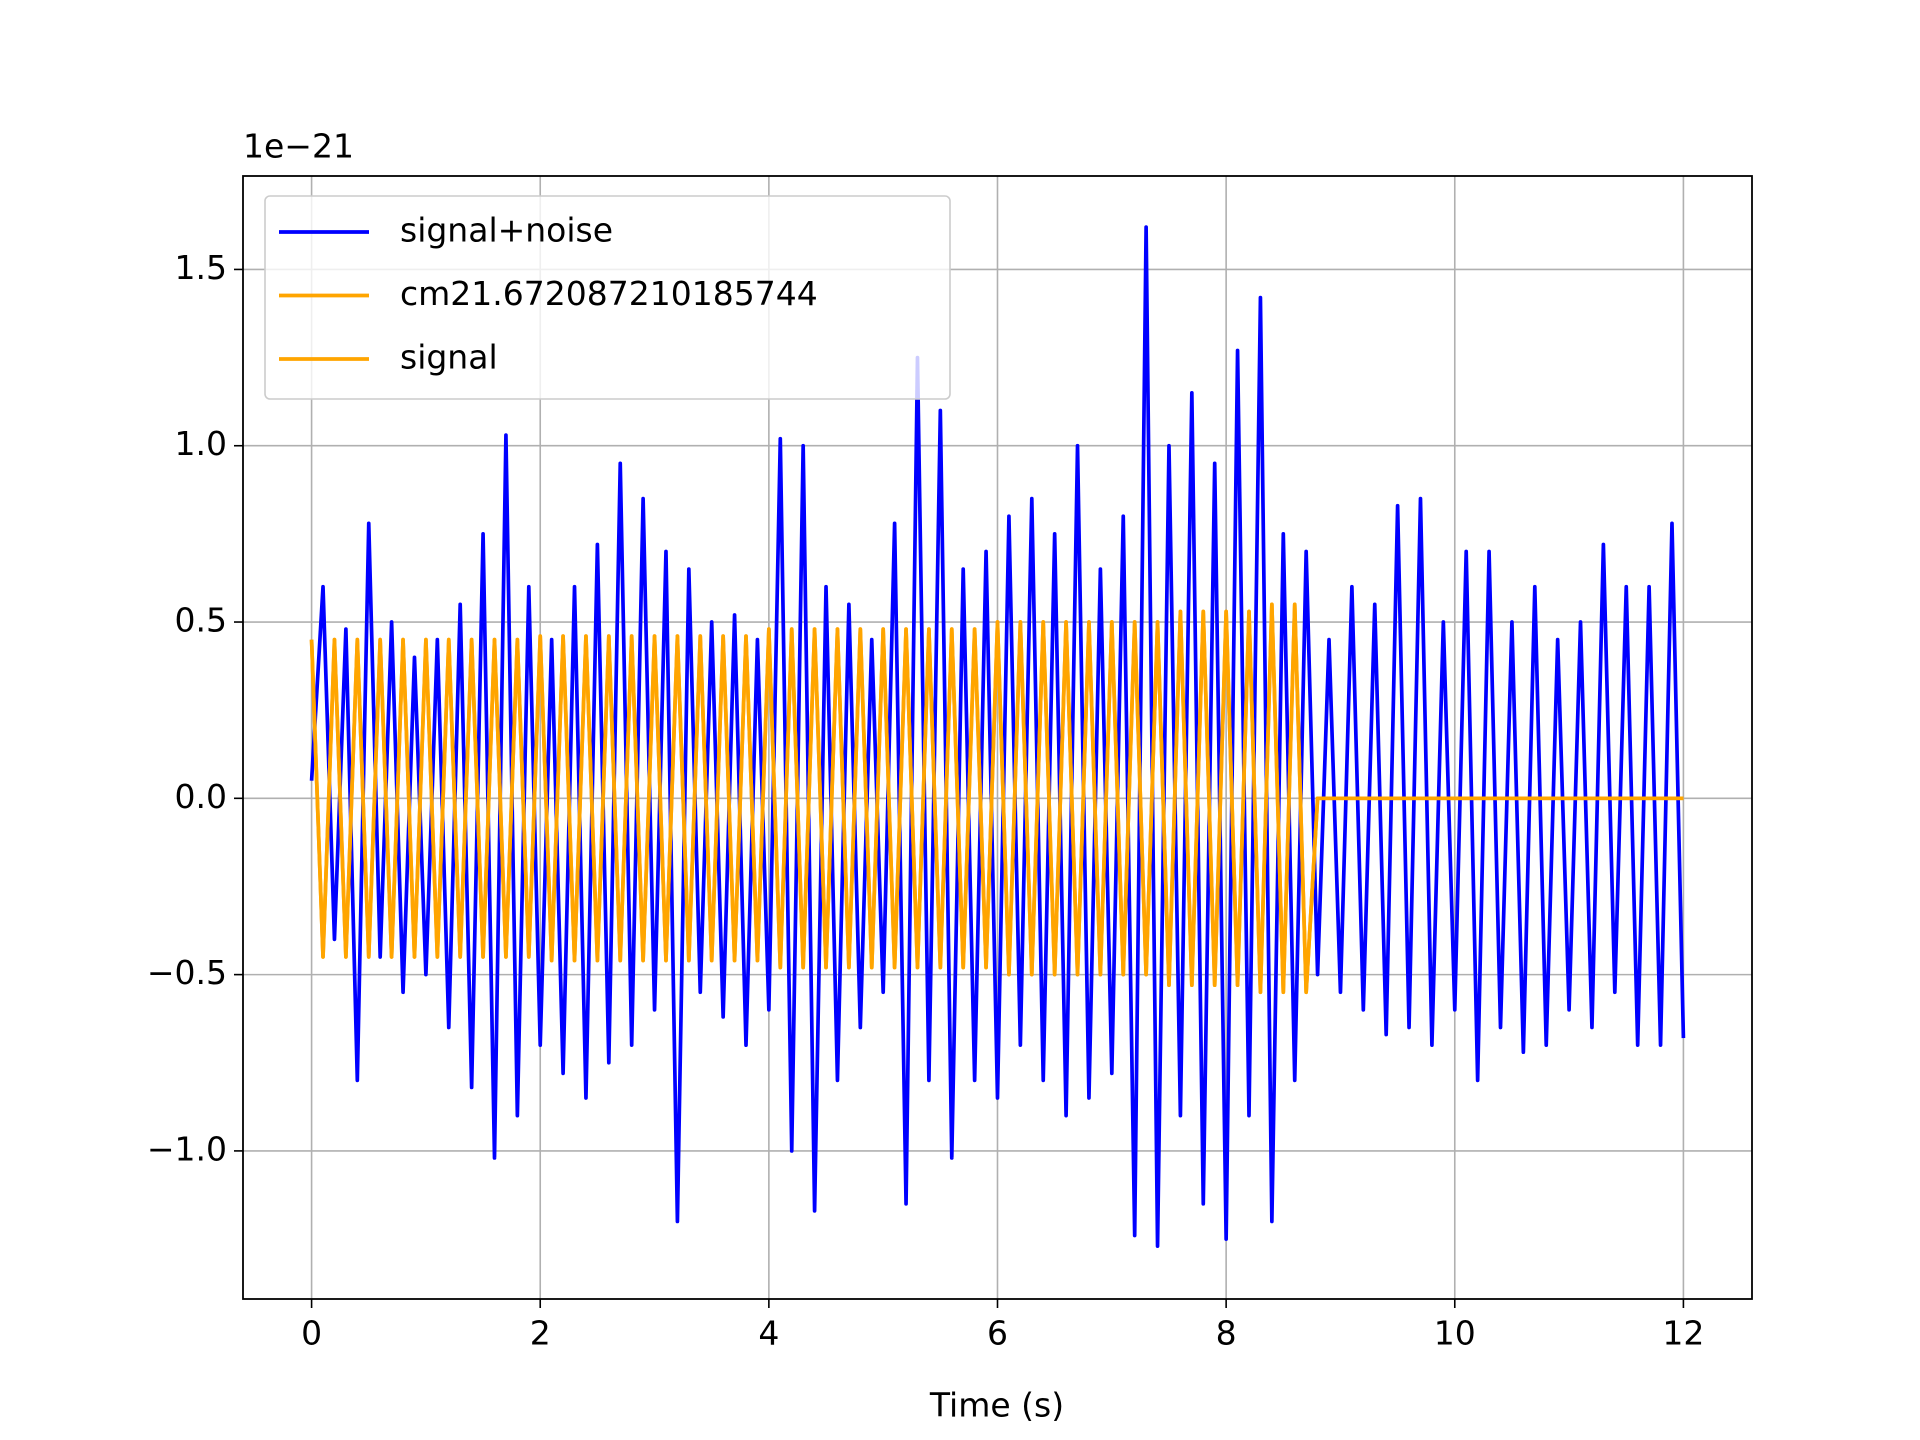  What do you see at coordinates (1226, 1333) in the screenshot?
I see `x-tick-label: 8` at bounding box center [1226, 1333].